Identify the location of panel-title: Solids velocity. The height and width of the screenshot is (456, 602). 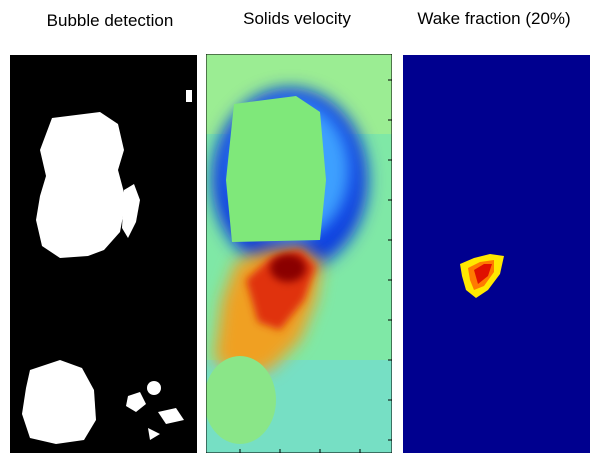
(297, 18).